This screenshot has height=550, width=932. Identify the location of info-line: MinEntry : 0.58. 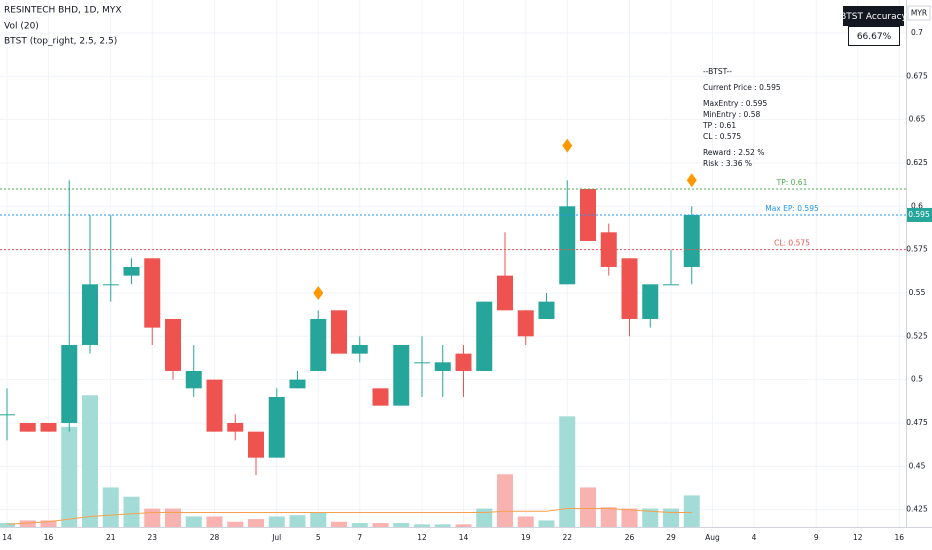
(731, 114).